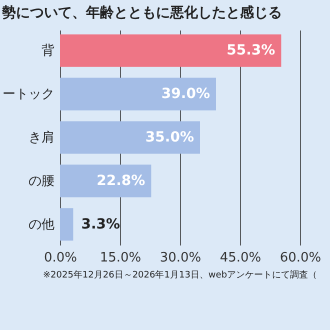  Describe the element at coordinates (41, 224) in the screenshot. I see `y-tick-label: の他` at that location.